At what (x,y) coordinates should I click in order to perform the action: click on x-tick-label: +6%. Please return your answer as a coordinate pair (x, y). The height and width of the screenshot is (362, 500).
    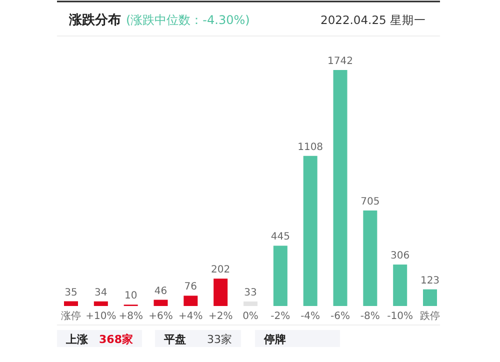
    Looking at the image, I should click on (160, 316).